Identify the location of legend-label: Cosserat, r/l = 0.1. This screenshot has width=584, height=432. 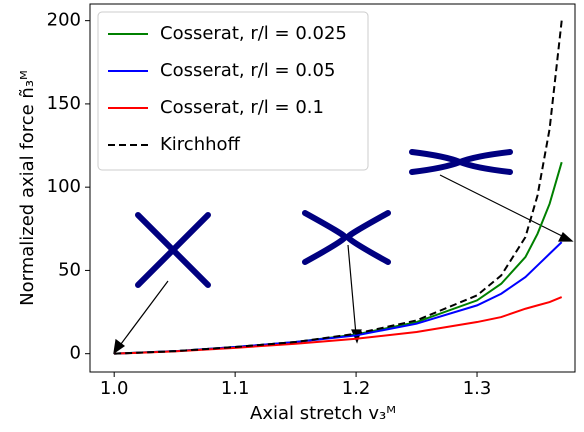
(242, 107).